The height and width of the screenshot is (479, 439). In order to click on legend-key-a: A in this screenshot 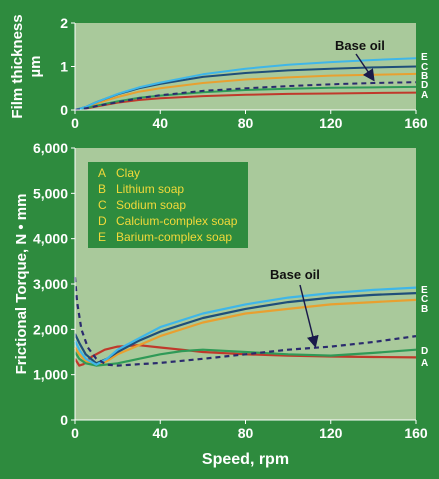, I will do `click(102, 173)`.